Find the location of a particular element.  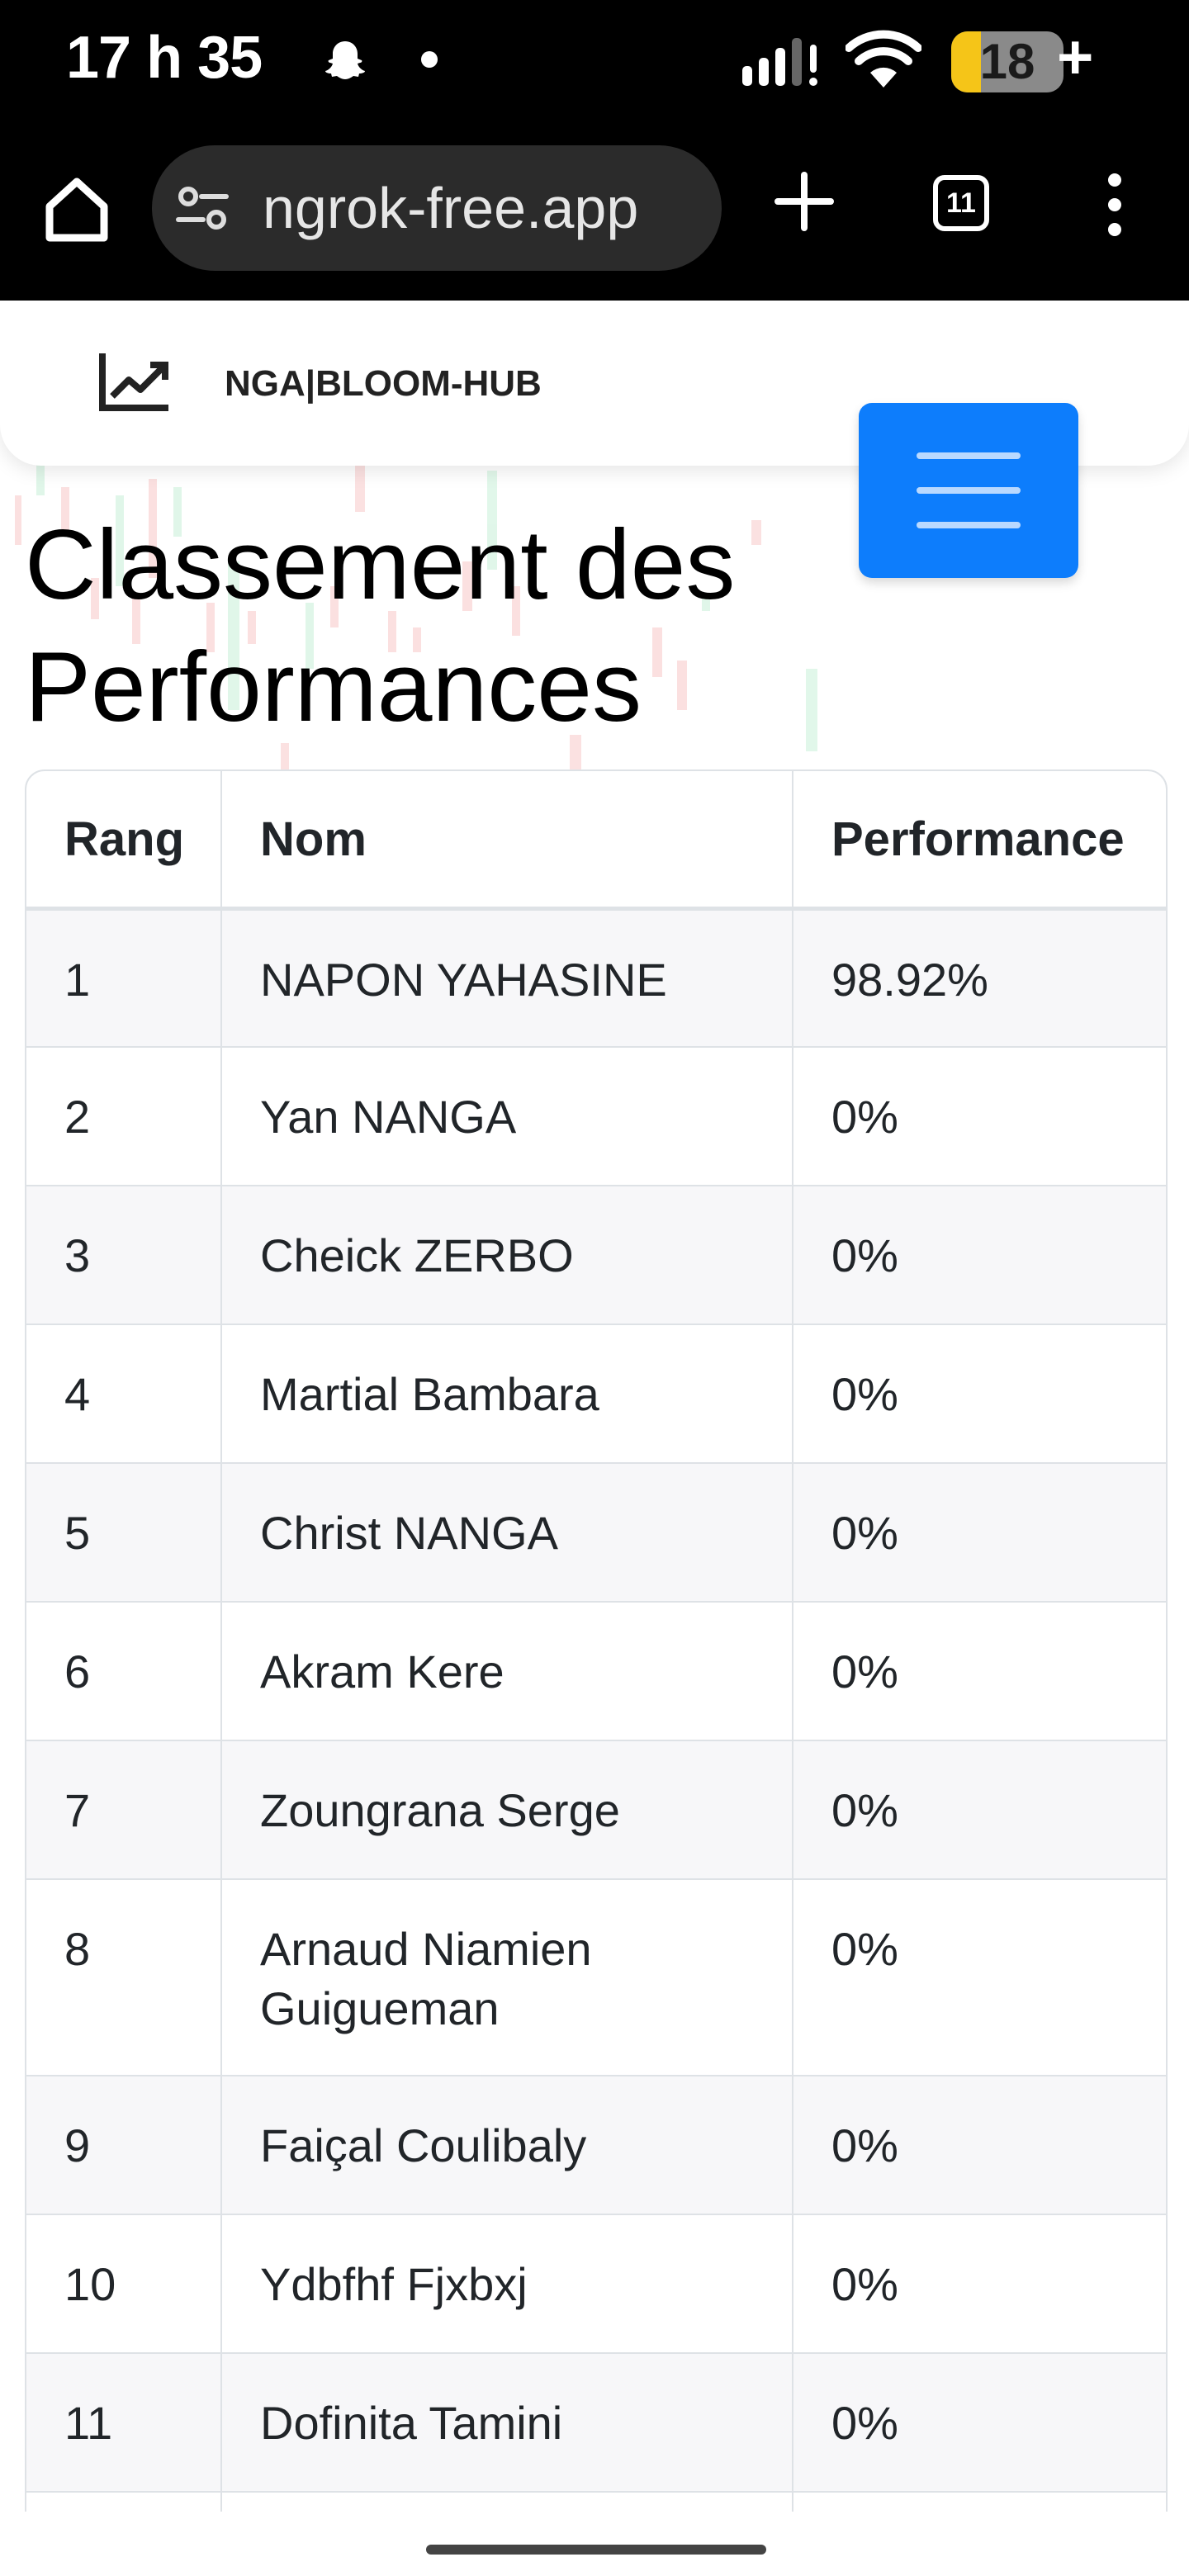

rank-cell: 11 is located at coordinates (123, 2422).